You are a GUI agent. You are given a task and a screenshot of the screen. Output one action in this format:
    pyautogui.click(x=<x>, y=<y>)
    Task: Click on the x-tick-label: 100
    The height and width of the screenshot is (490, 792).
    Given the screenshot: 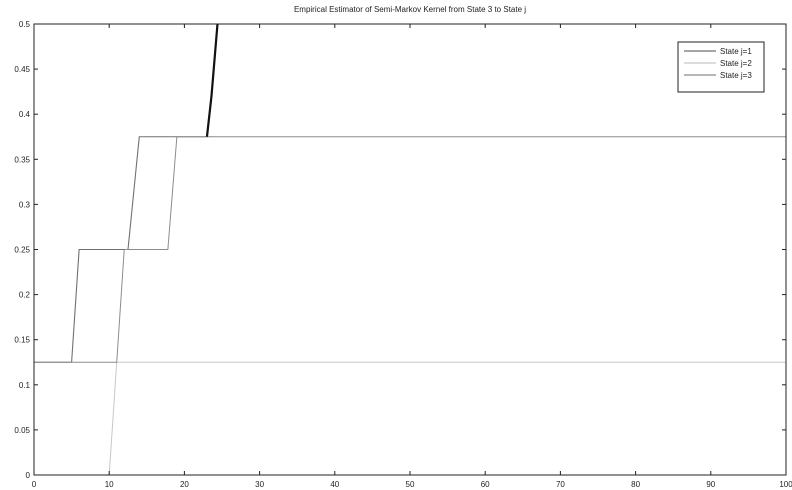 What is the action you would take?
    pyautogui.click(x=785, y=484)
    